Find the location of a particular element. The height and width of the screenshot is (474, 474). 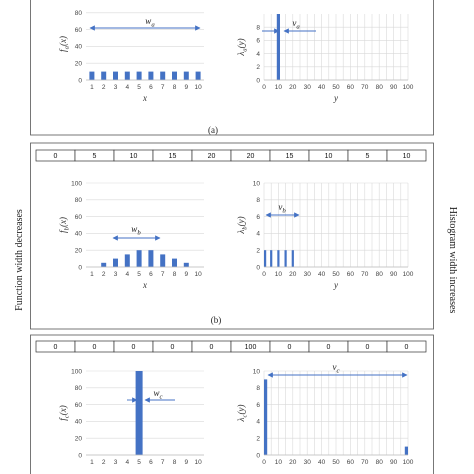

x-tick-label: 1 is located at coordinates (92, 274).